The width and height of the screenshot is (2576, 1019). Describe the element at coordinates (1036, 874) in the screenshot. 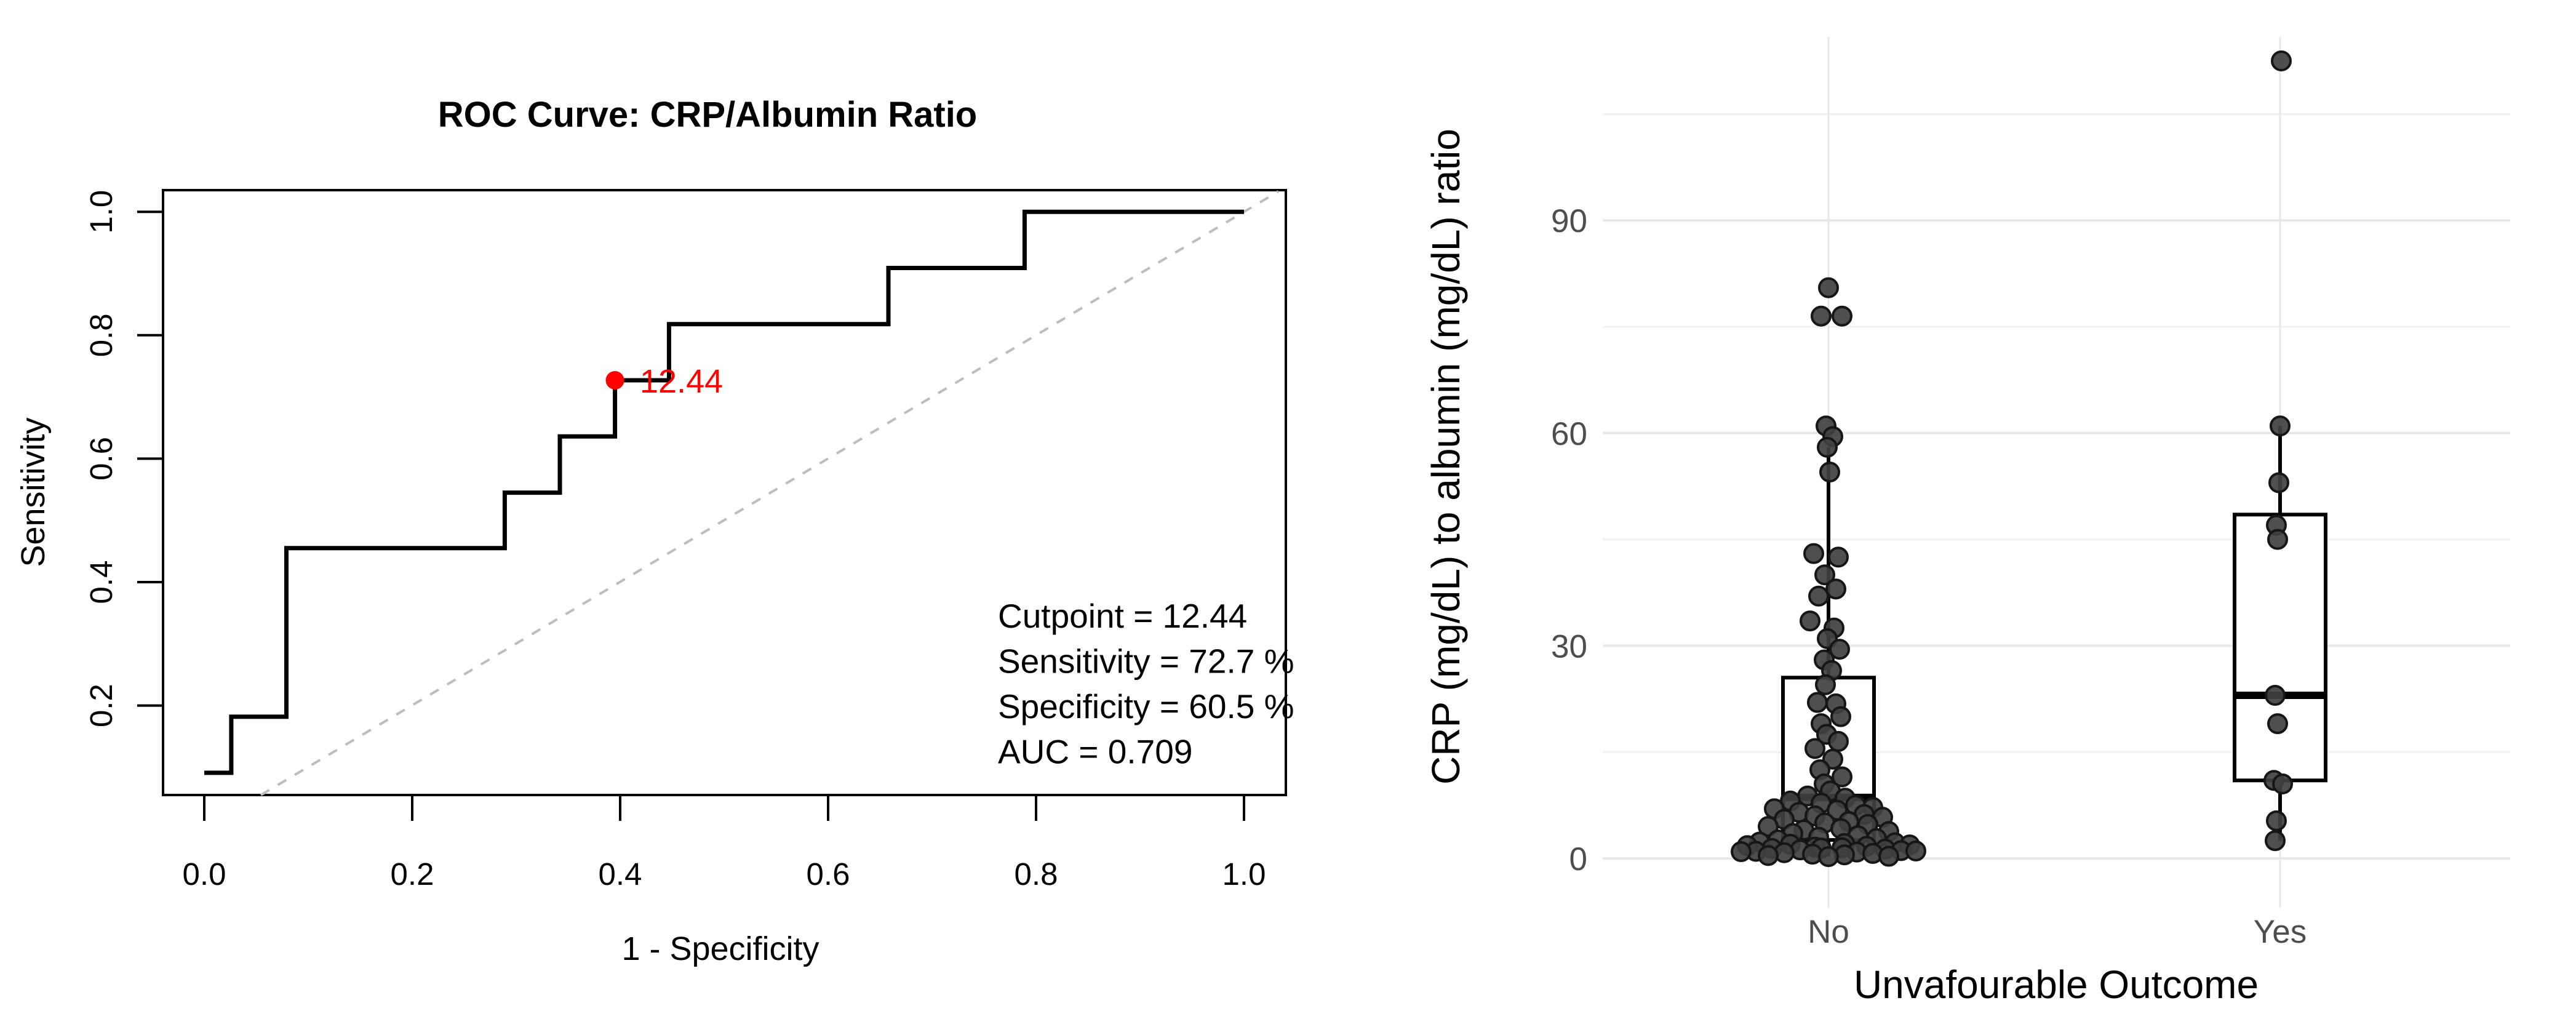

I see `roc-x-tick-label: 0.8` at that location.